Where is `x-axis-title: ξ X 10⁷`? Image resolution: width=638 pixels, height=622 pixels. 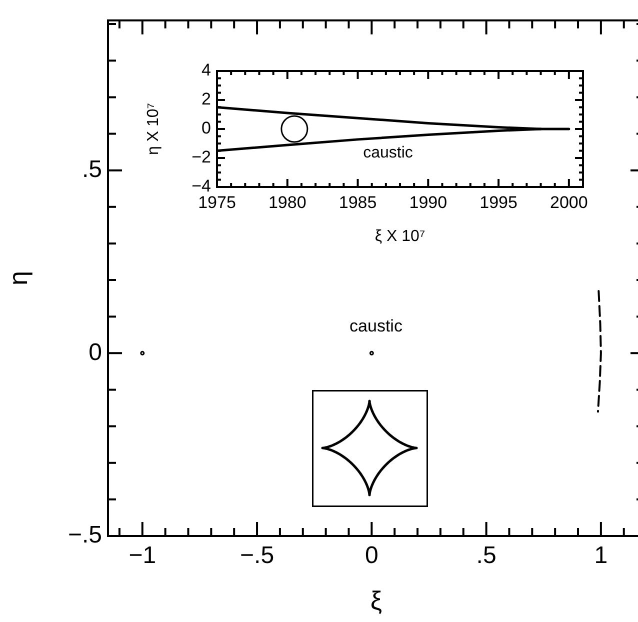
x-axis-title: ξ X 10⁷ is located at coordinates (400, 236).